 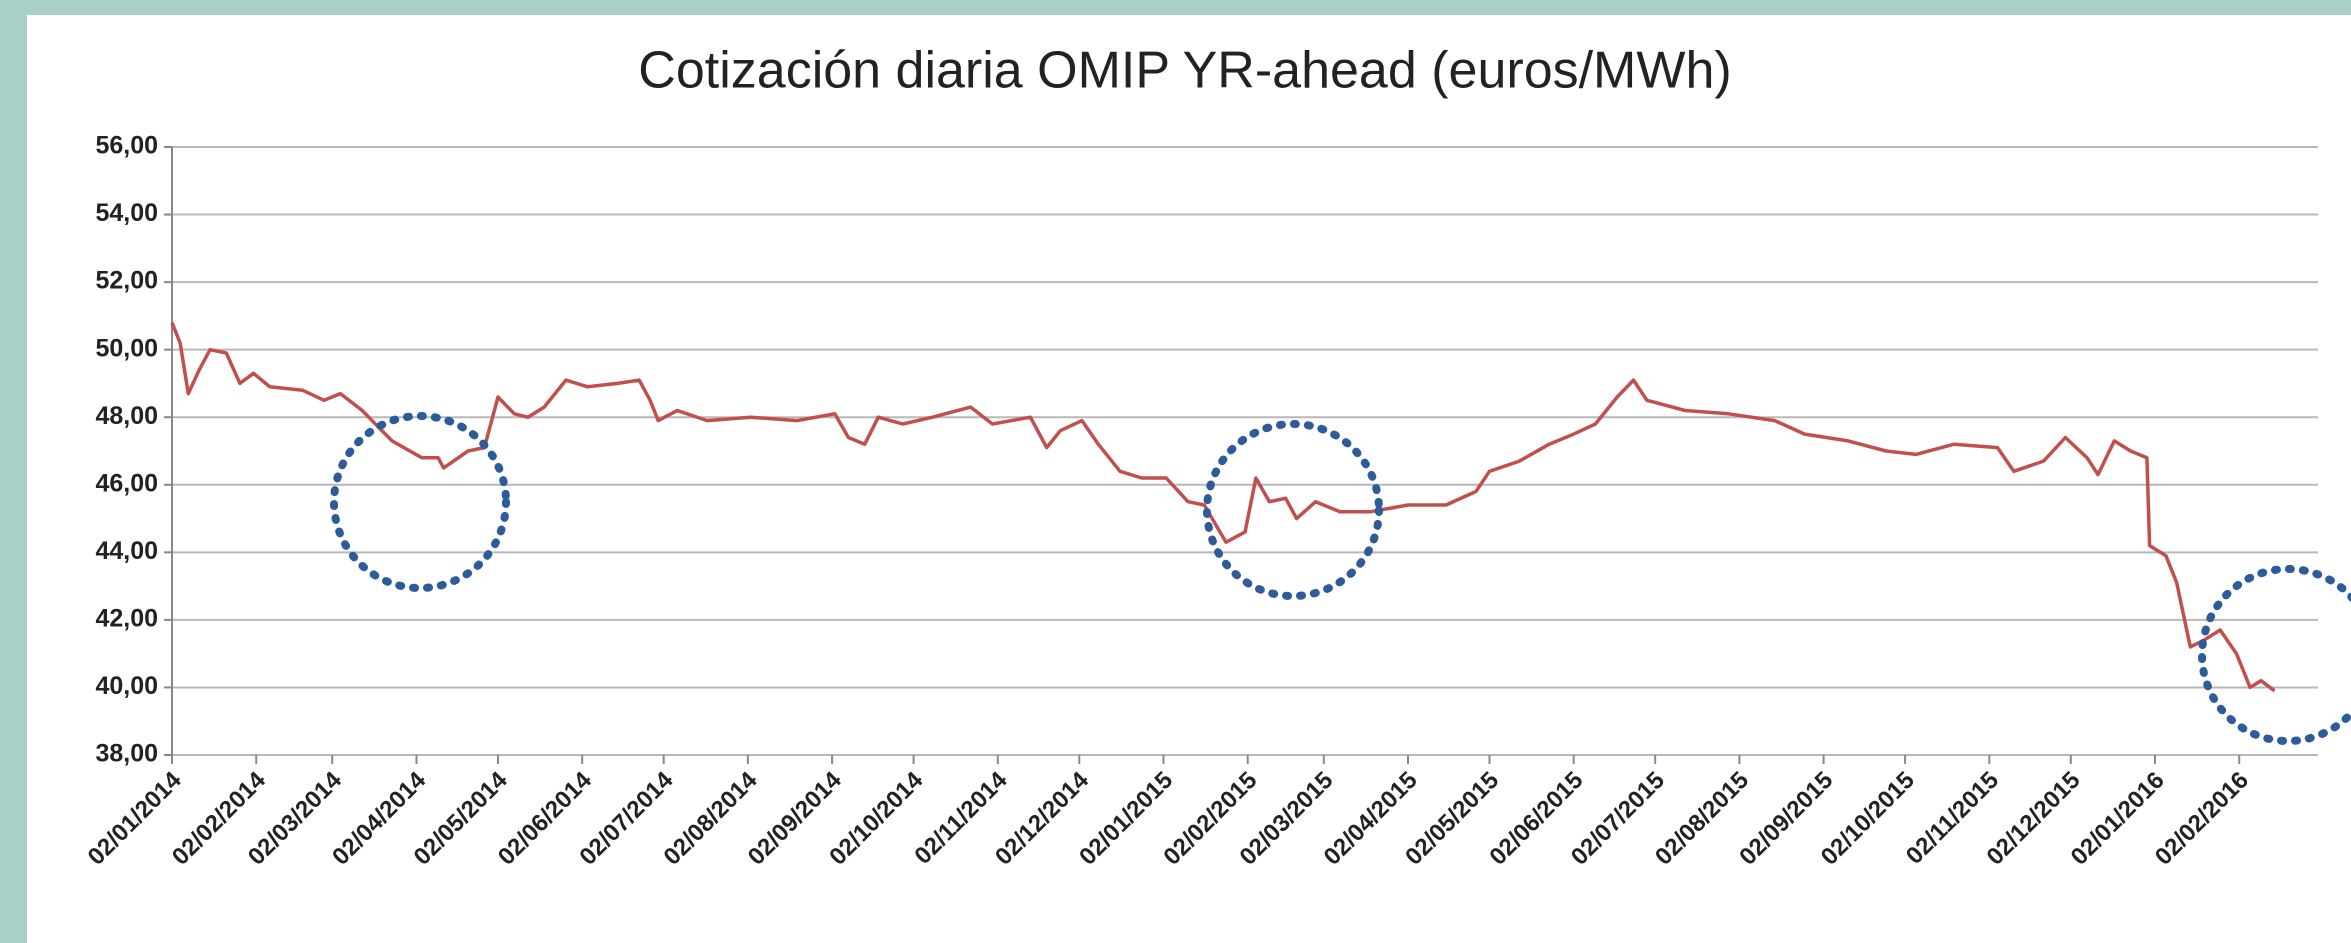 What do you see at coordinates (126, 348) in the screenshot?
I see `y-tick-label: 50,00` at bounding box center [126, 348].